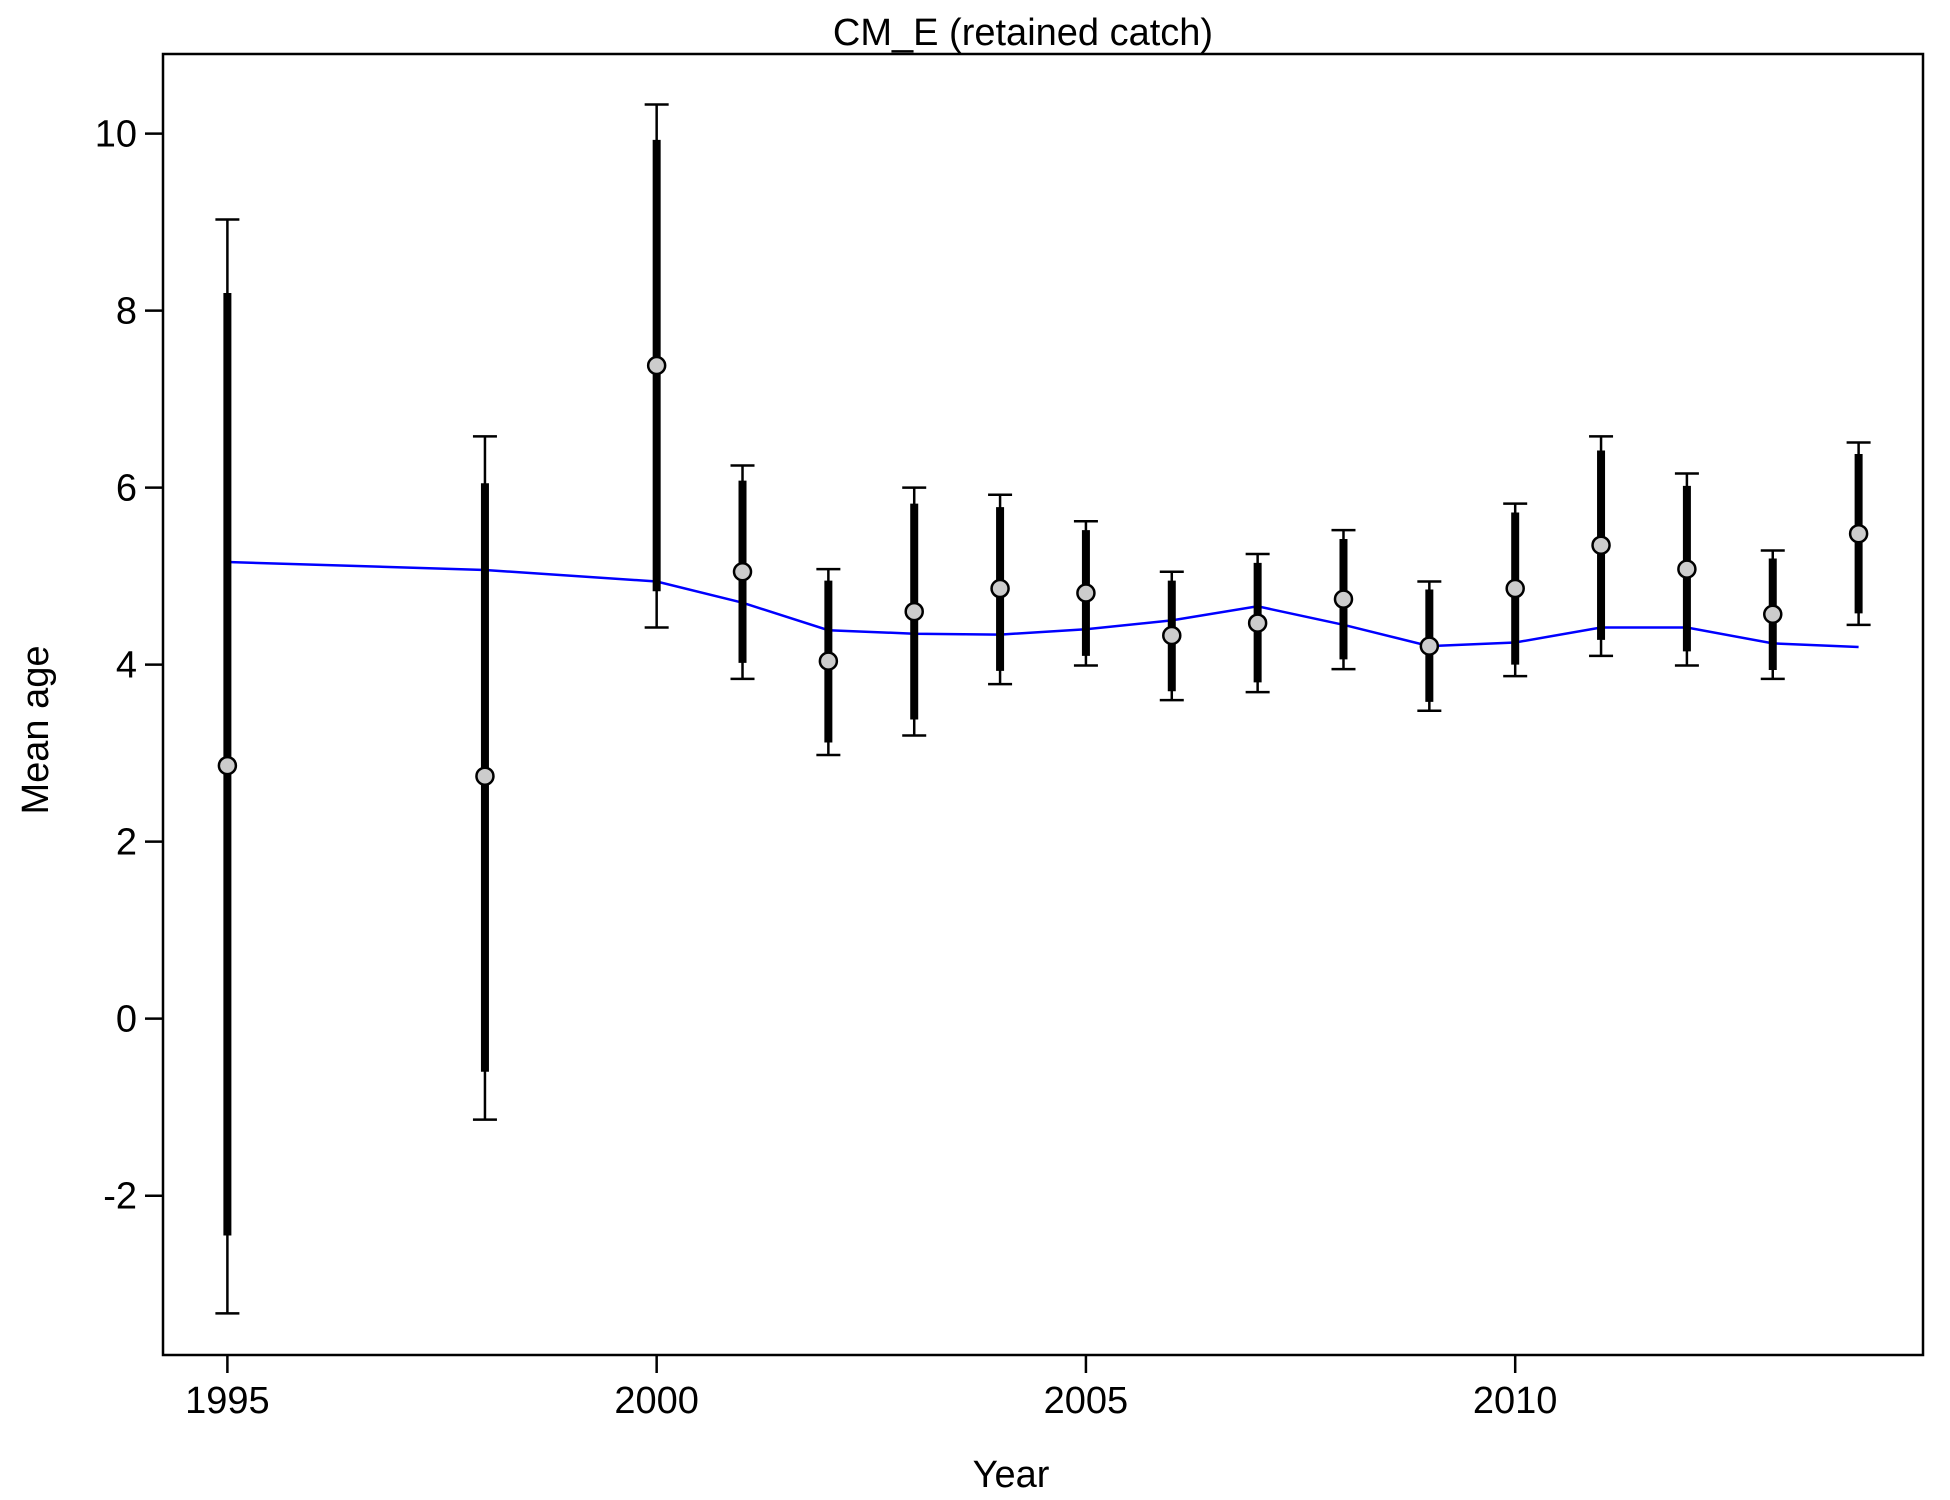 This screenshot has height=1500, width=1950. What do you see at coordinates (1086, 1401) in the screenshot?
I see `x-tick-label: 2005` at bounding box center [1086, 1401].